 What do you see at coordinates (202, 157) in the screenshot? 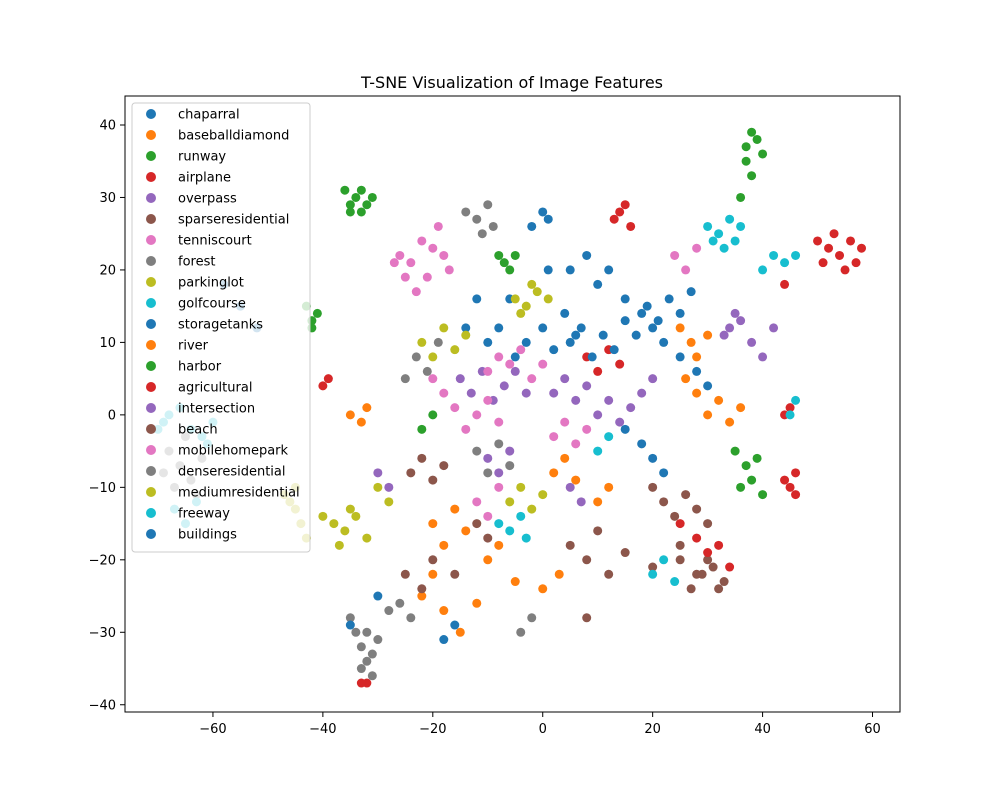
I see `legend-label-runway: runway` at bounding box center [202, 157].